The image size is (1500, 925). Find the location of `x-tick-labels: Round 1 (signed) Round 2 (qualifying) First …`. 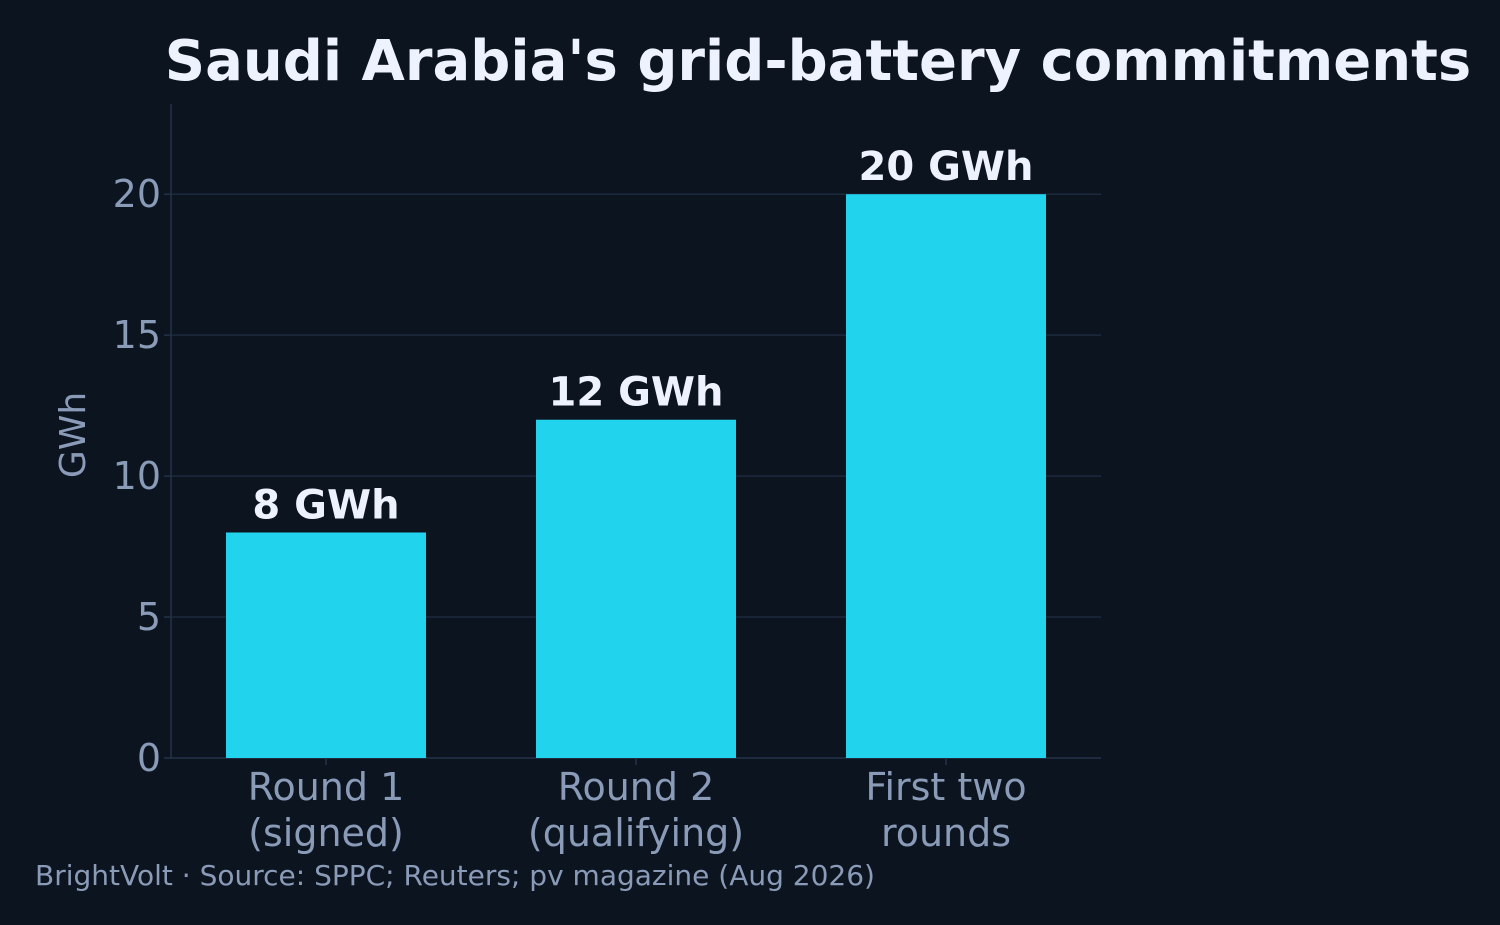

x-tick-labels: Round 1 (signed) Round 2 (qualifying) First … is located at coordinates (637, 810).